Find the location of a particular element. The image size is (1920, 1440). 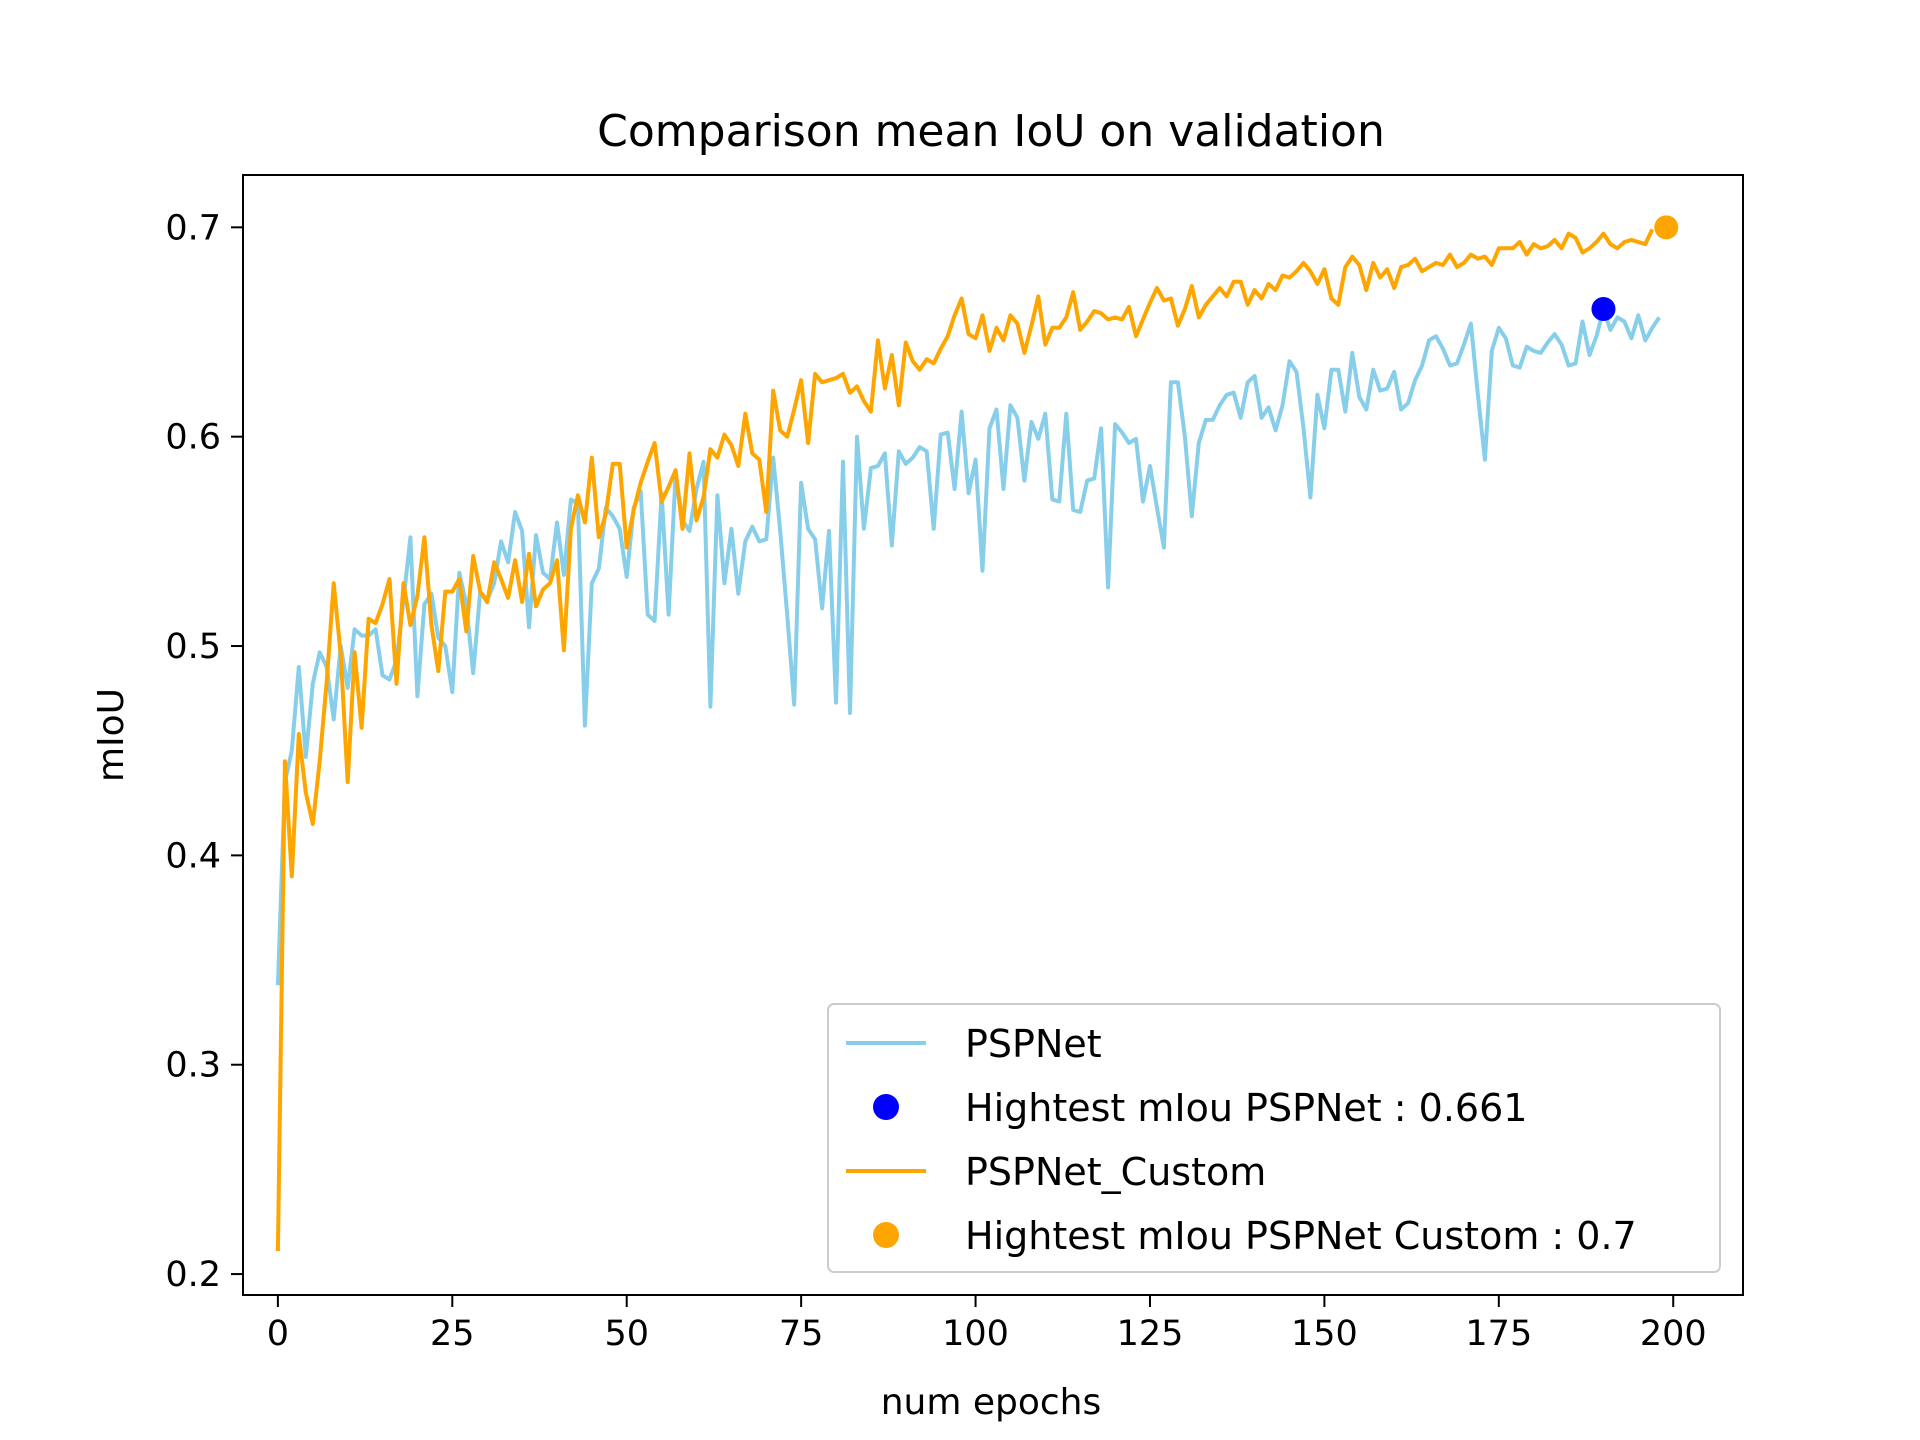

y-axis-label: mIoU is located at coordinates (111, 735).